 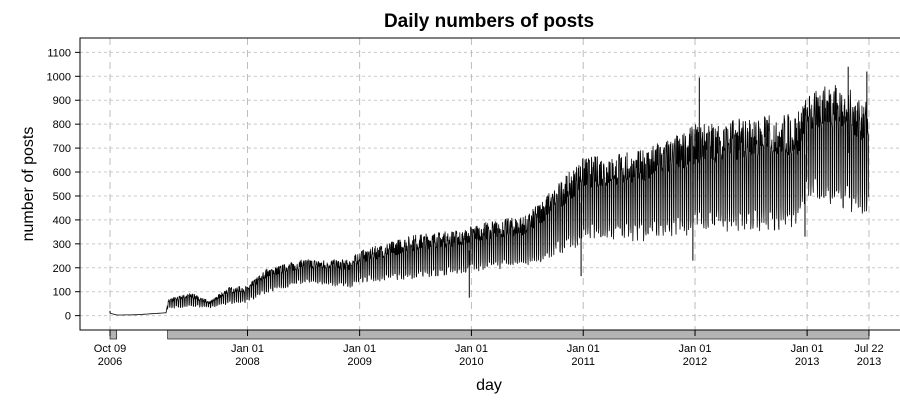 What do you see at coordinates (247, 362) in the screenshot?
I see `x-tick-label: 2008` at bounding box center [247, 362].